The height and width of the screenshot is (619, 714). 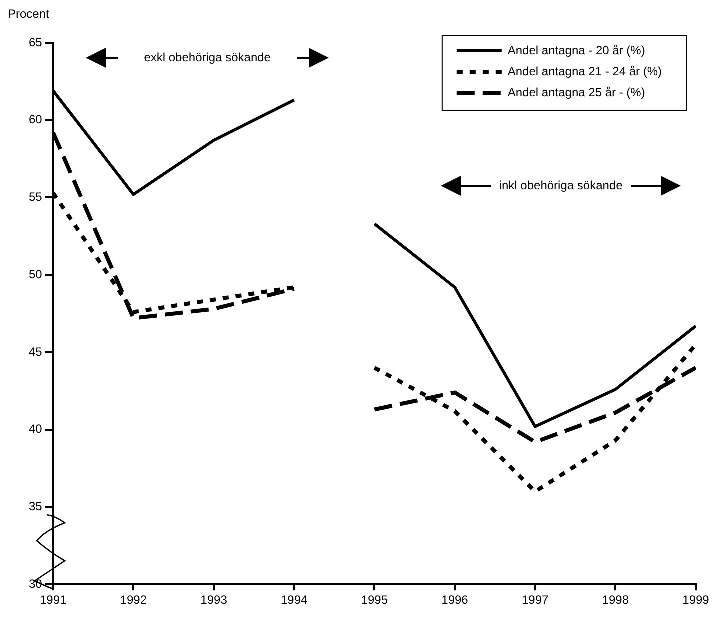 I want to click on x-tick-label: 1998, so click(x=616, y=600).